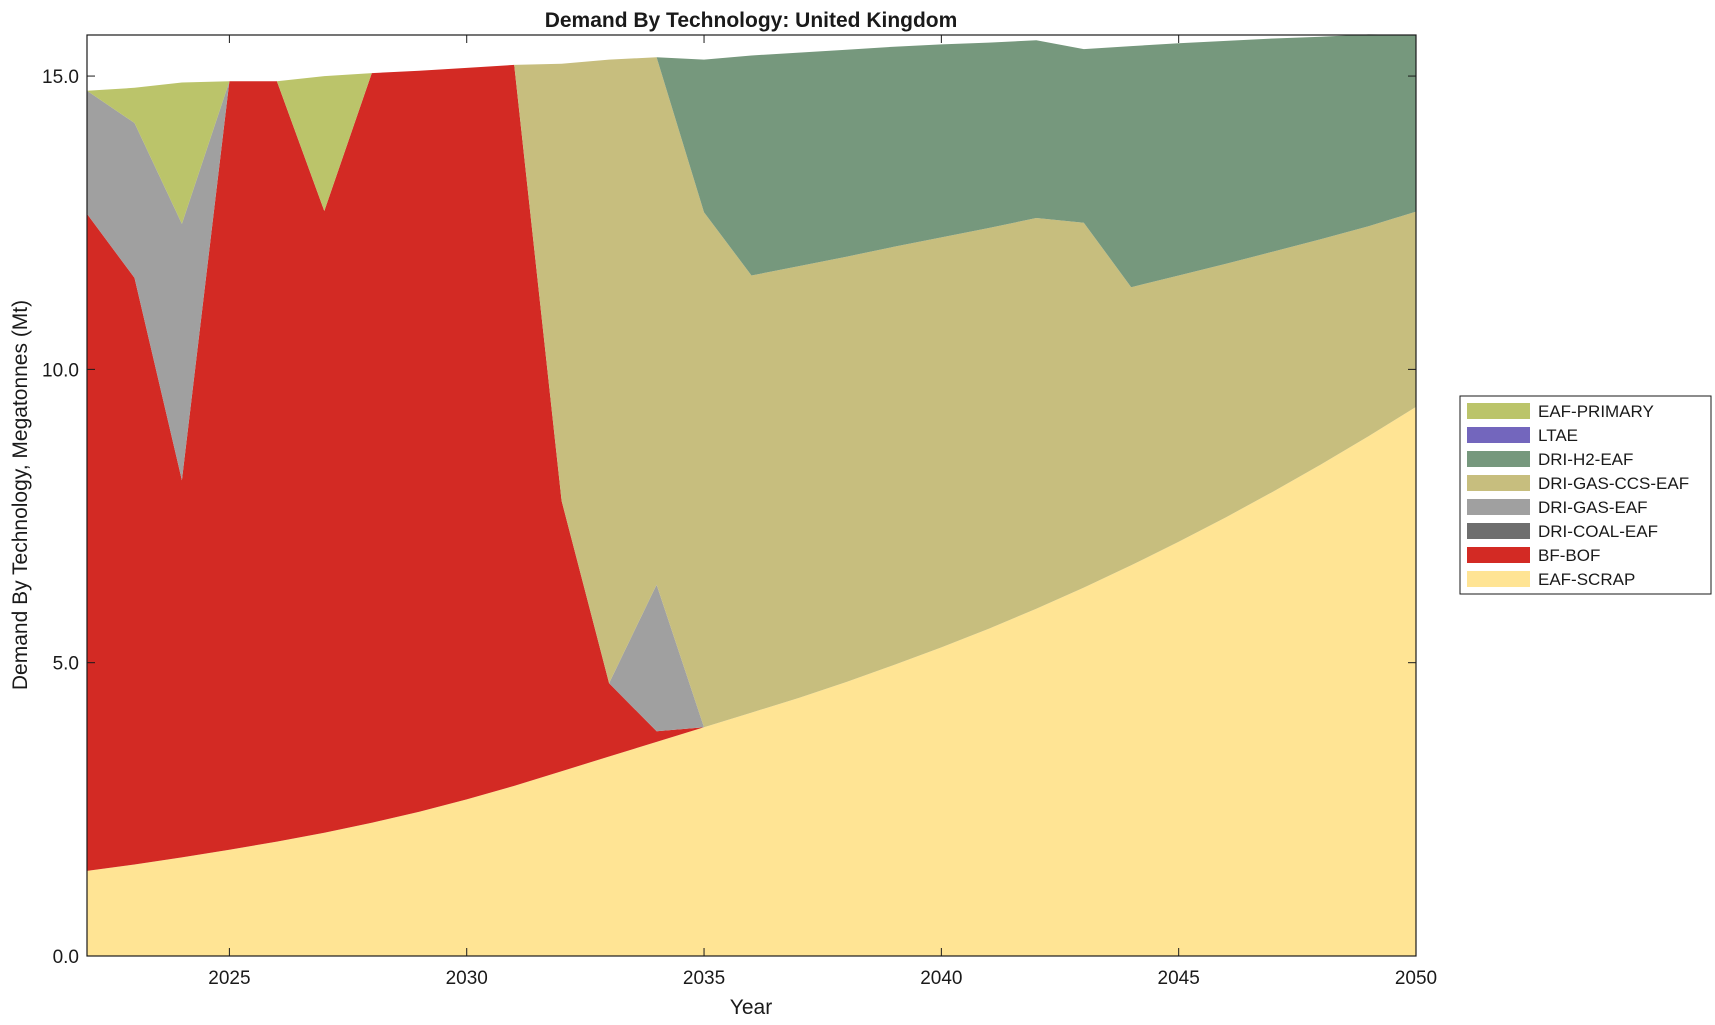 The image size is (1715, 1025). Describe the element at coordinates (1586, 579) in the screenshot. I see `legend-label-eaf-scrap: EAF-SCRAP` at that location.